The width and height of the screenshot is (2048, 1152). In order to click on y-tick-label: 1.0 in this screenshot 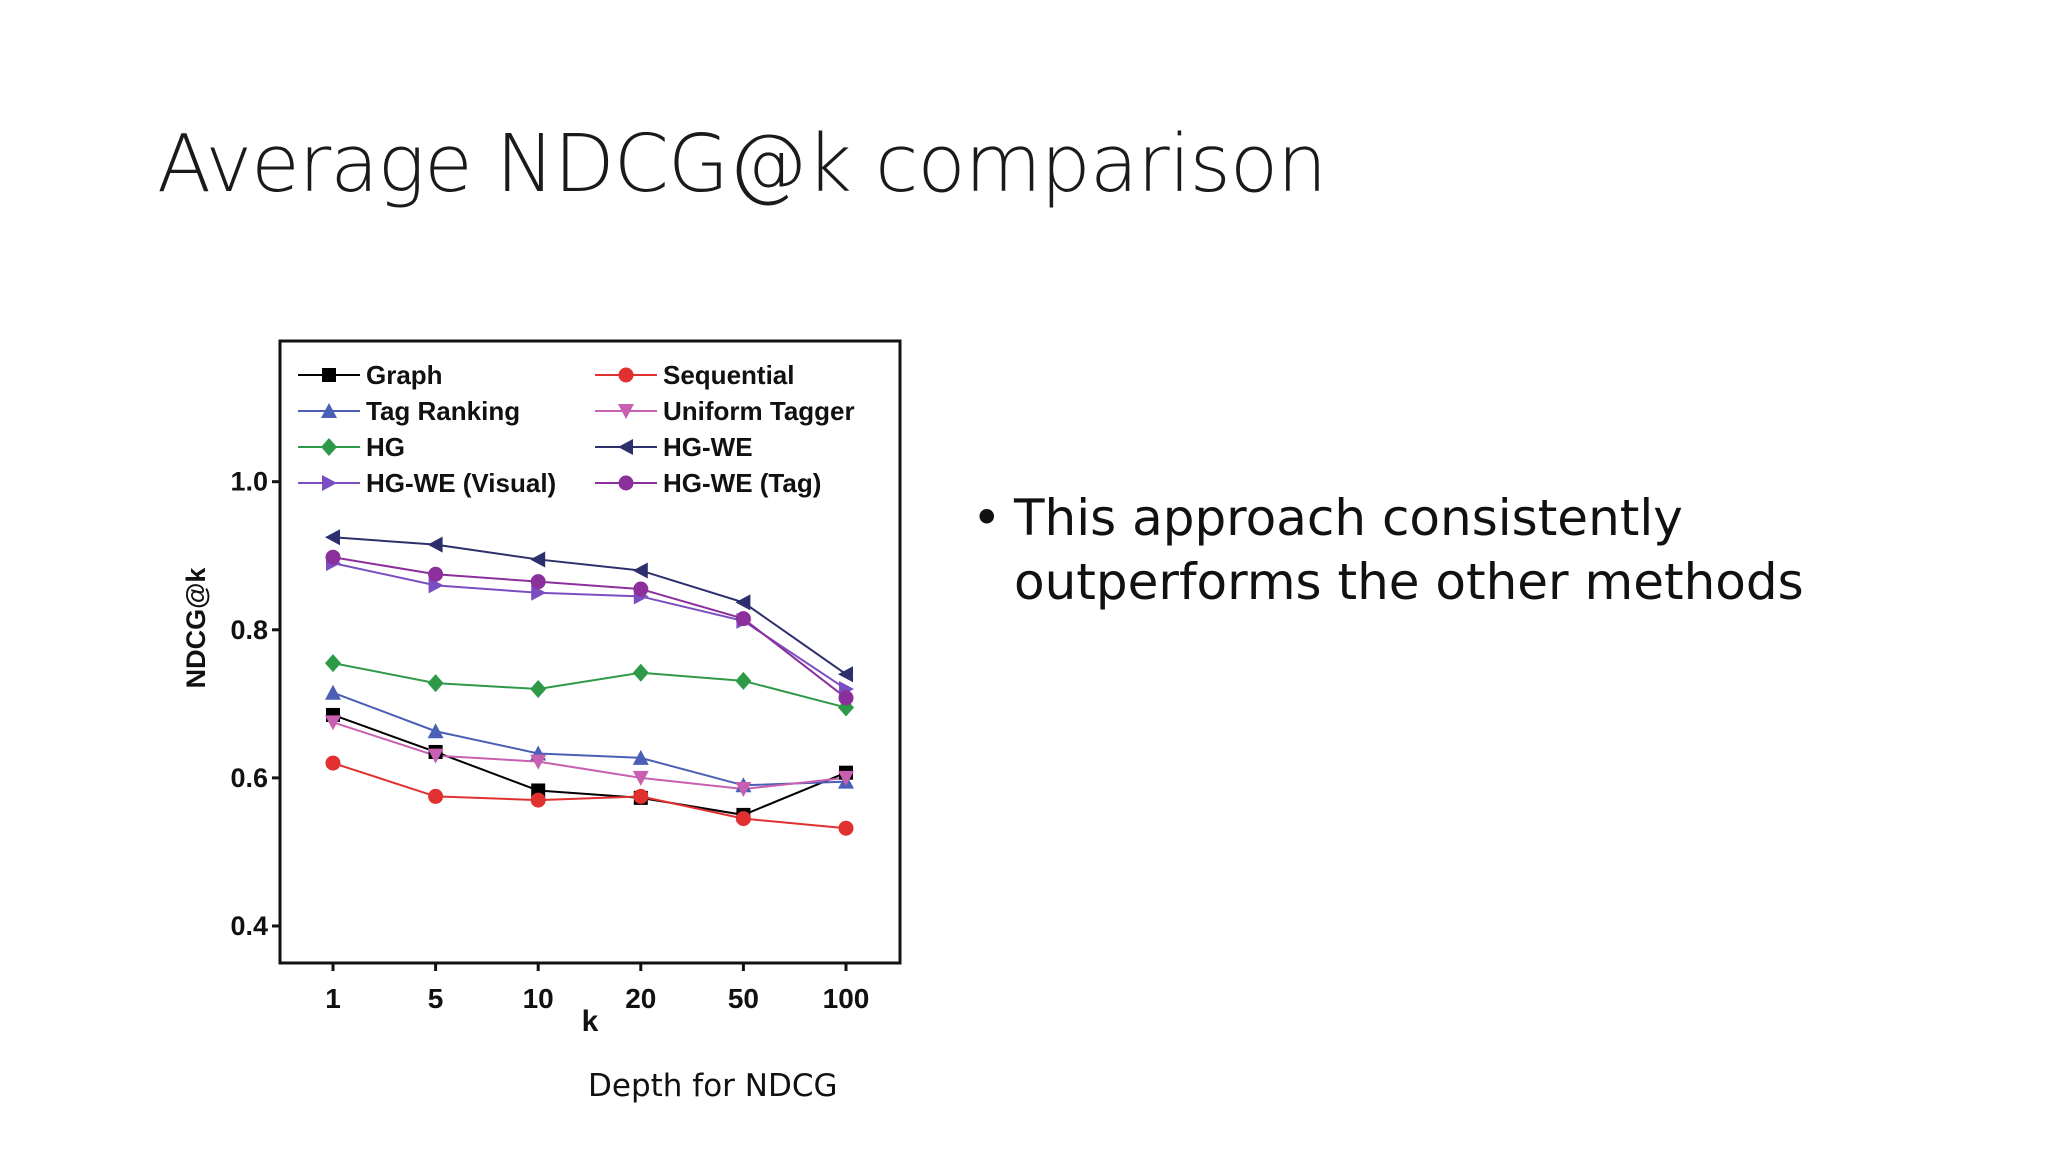, I will do `click(249, 482)`.